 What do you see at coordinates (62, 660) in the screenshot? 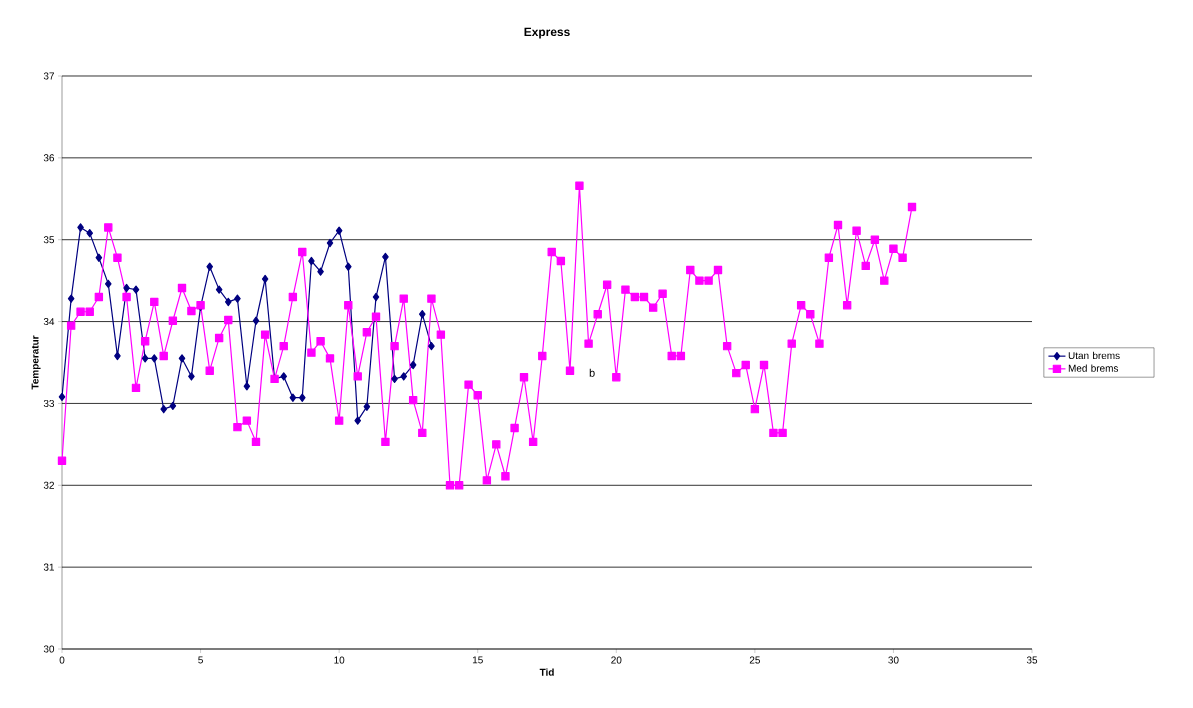
I see `x-tick-label: 0` at bounding box center [62, 660].